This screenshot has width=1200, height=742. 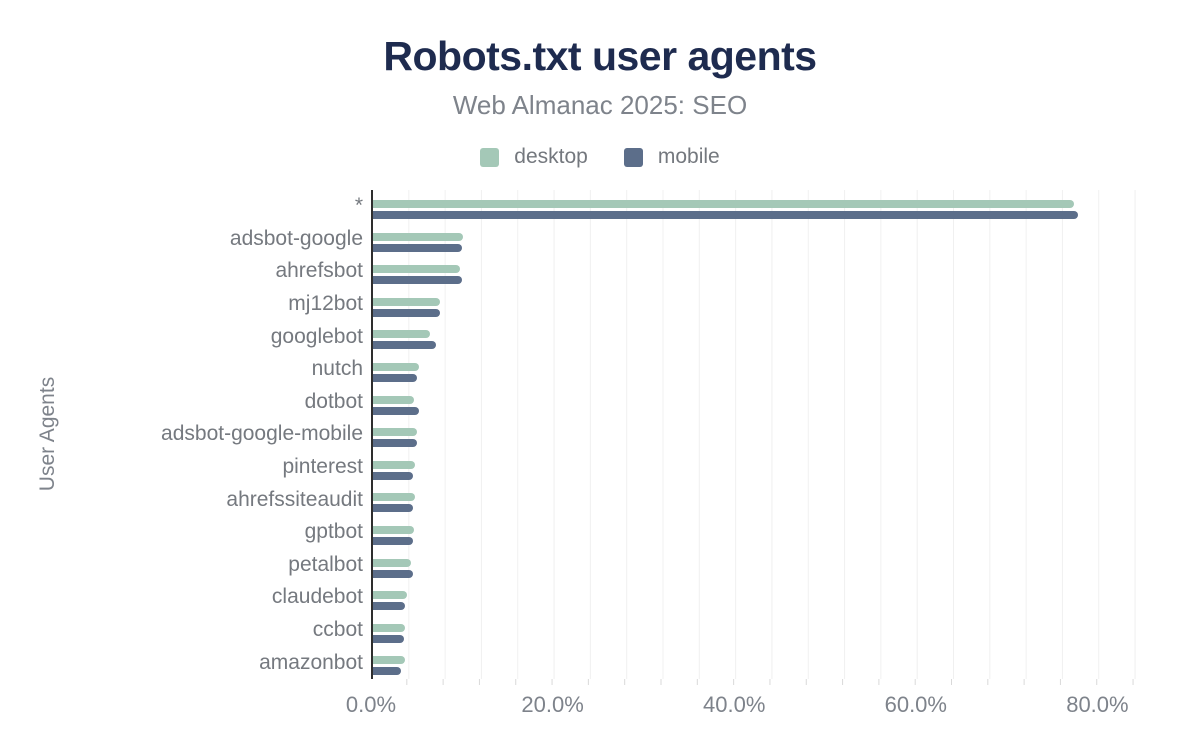 What do you see at coordinates (388, 638) in the screenshot?
I see `bar-mobile-ccbot` at bounding box center [388, 638].